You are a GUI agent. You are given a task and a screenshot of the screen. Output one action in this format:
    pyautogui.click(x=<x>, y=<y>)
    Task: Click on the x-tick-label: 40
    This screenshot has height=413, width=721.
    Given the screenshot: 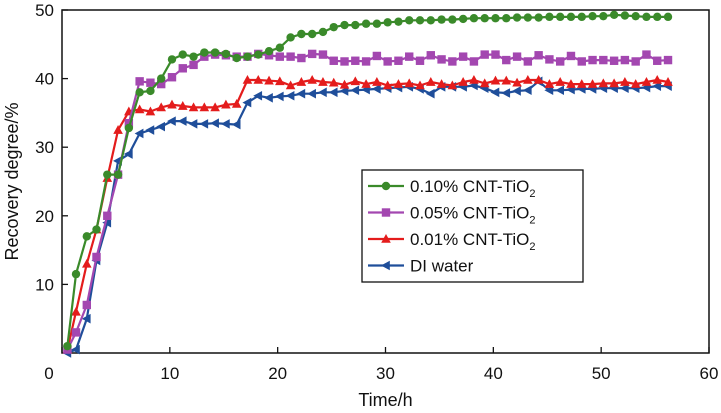 What is the action you would take?
    pyautogui.click(x=493, y=373)
    